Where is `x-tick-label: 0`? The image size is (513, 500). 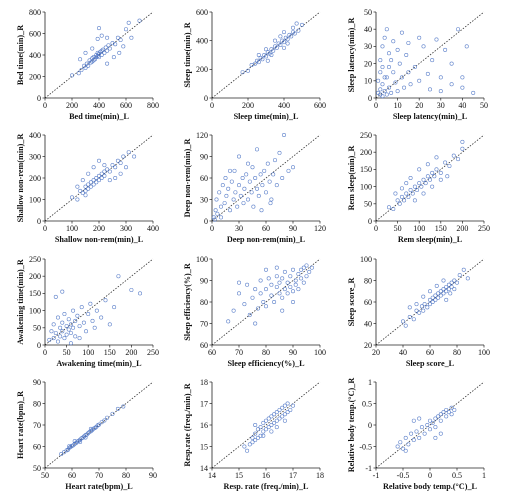 x-tick-label: 0 is located at coordinates (376, 228).